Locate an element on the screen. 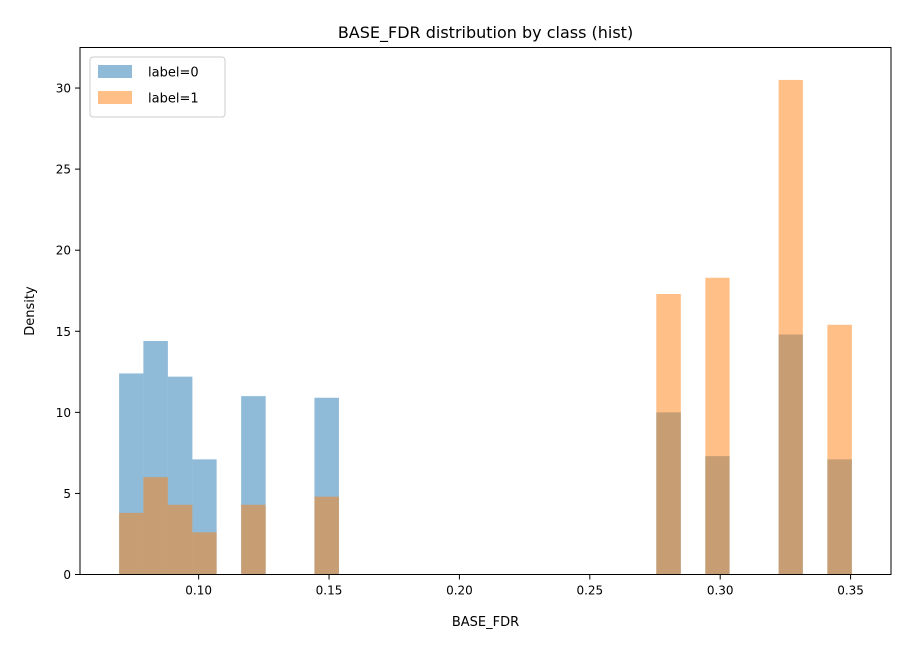 The height and width of the screenshot is (650, 910). x-tick-label: 0.20 is located at coordinates (459, 591).